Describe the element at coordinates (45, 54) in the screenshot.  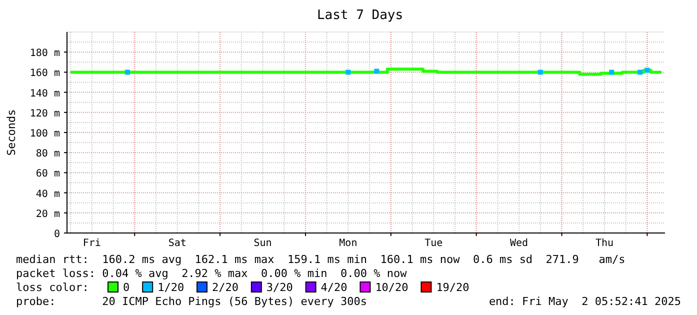
I see `y-tick-label: 180 m` at that location.